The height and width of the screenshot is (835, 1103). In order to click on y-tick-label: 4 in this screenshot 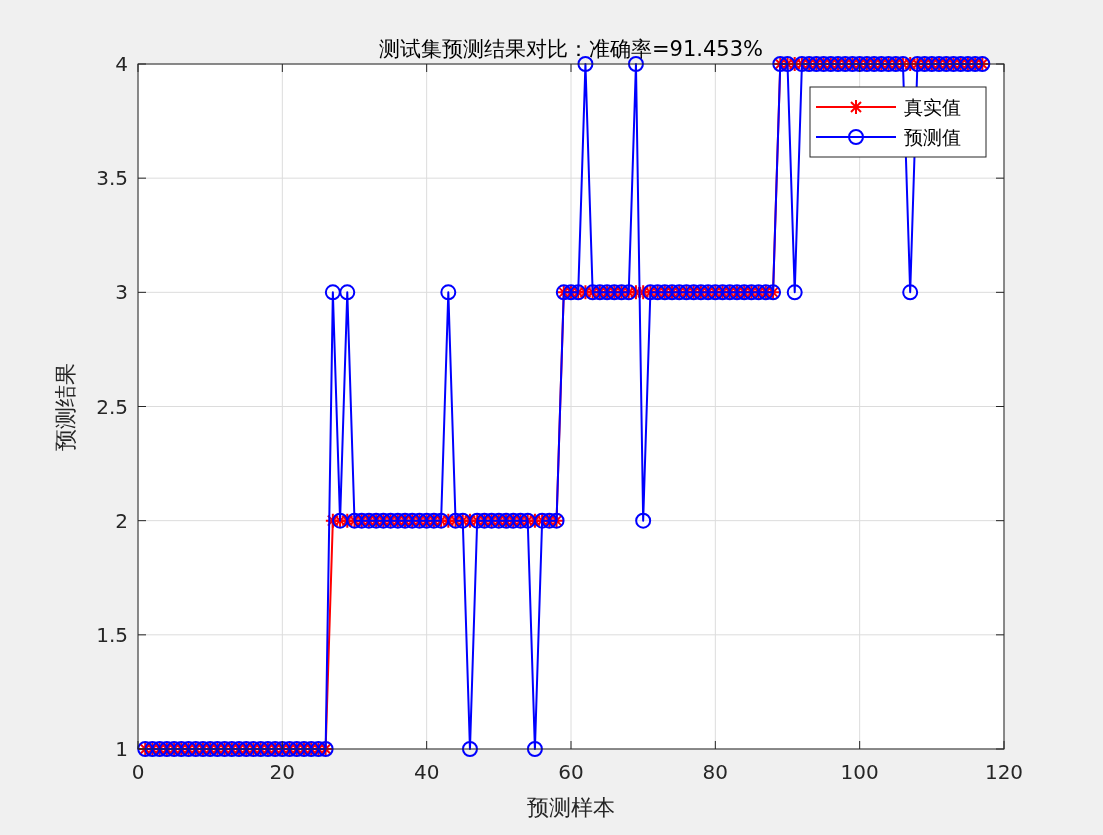, I will do `click(121, 64)`.